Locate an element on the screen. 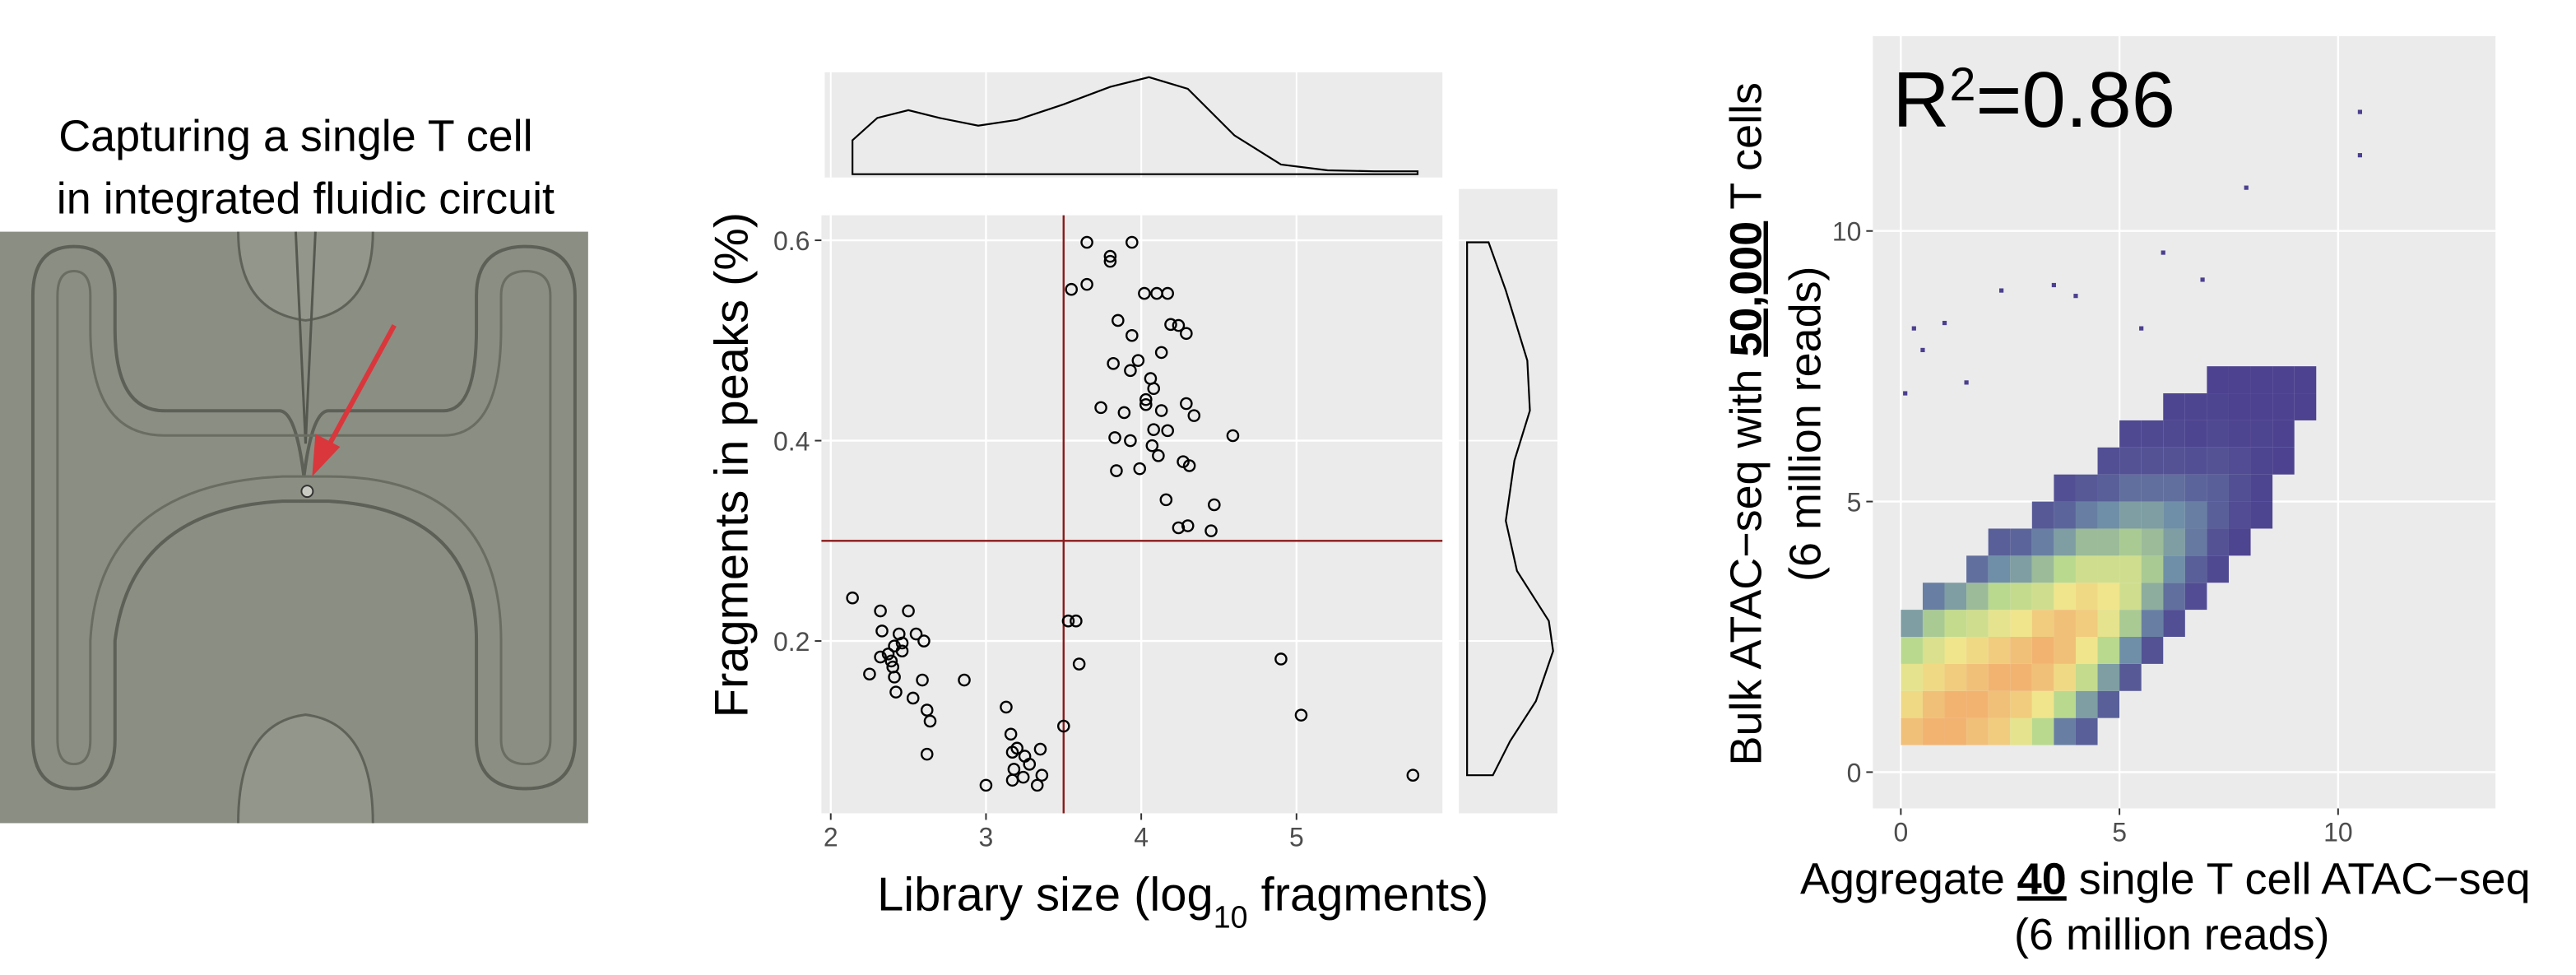  plot-bg is located at coordinates (1132, 514).